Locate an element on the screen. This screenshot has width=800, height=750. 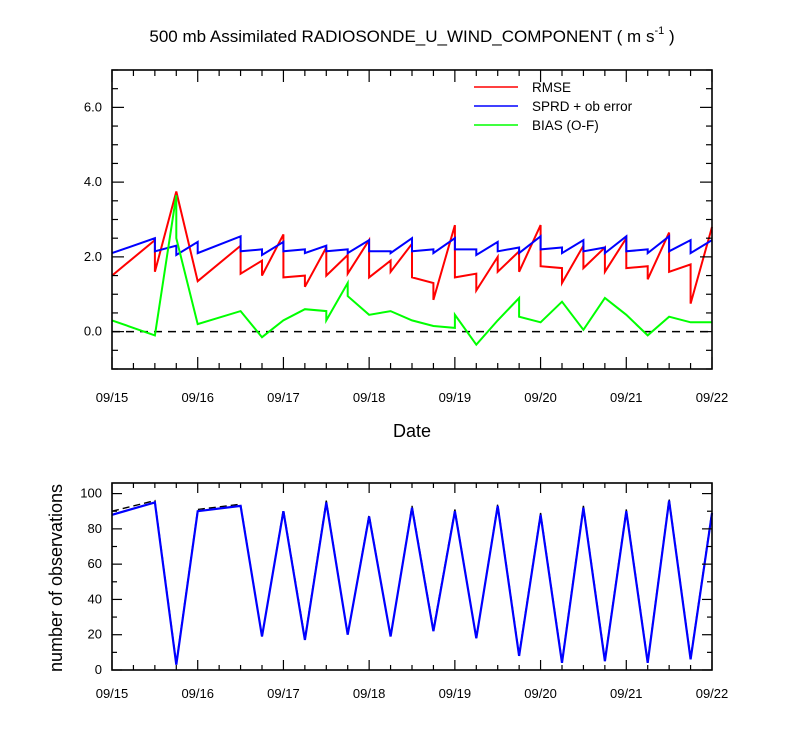
bottom-x-tick-label: 09/15 is located at coordinates (112, 693).